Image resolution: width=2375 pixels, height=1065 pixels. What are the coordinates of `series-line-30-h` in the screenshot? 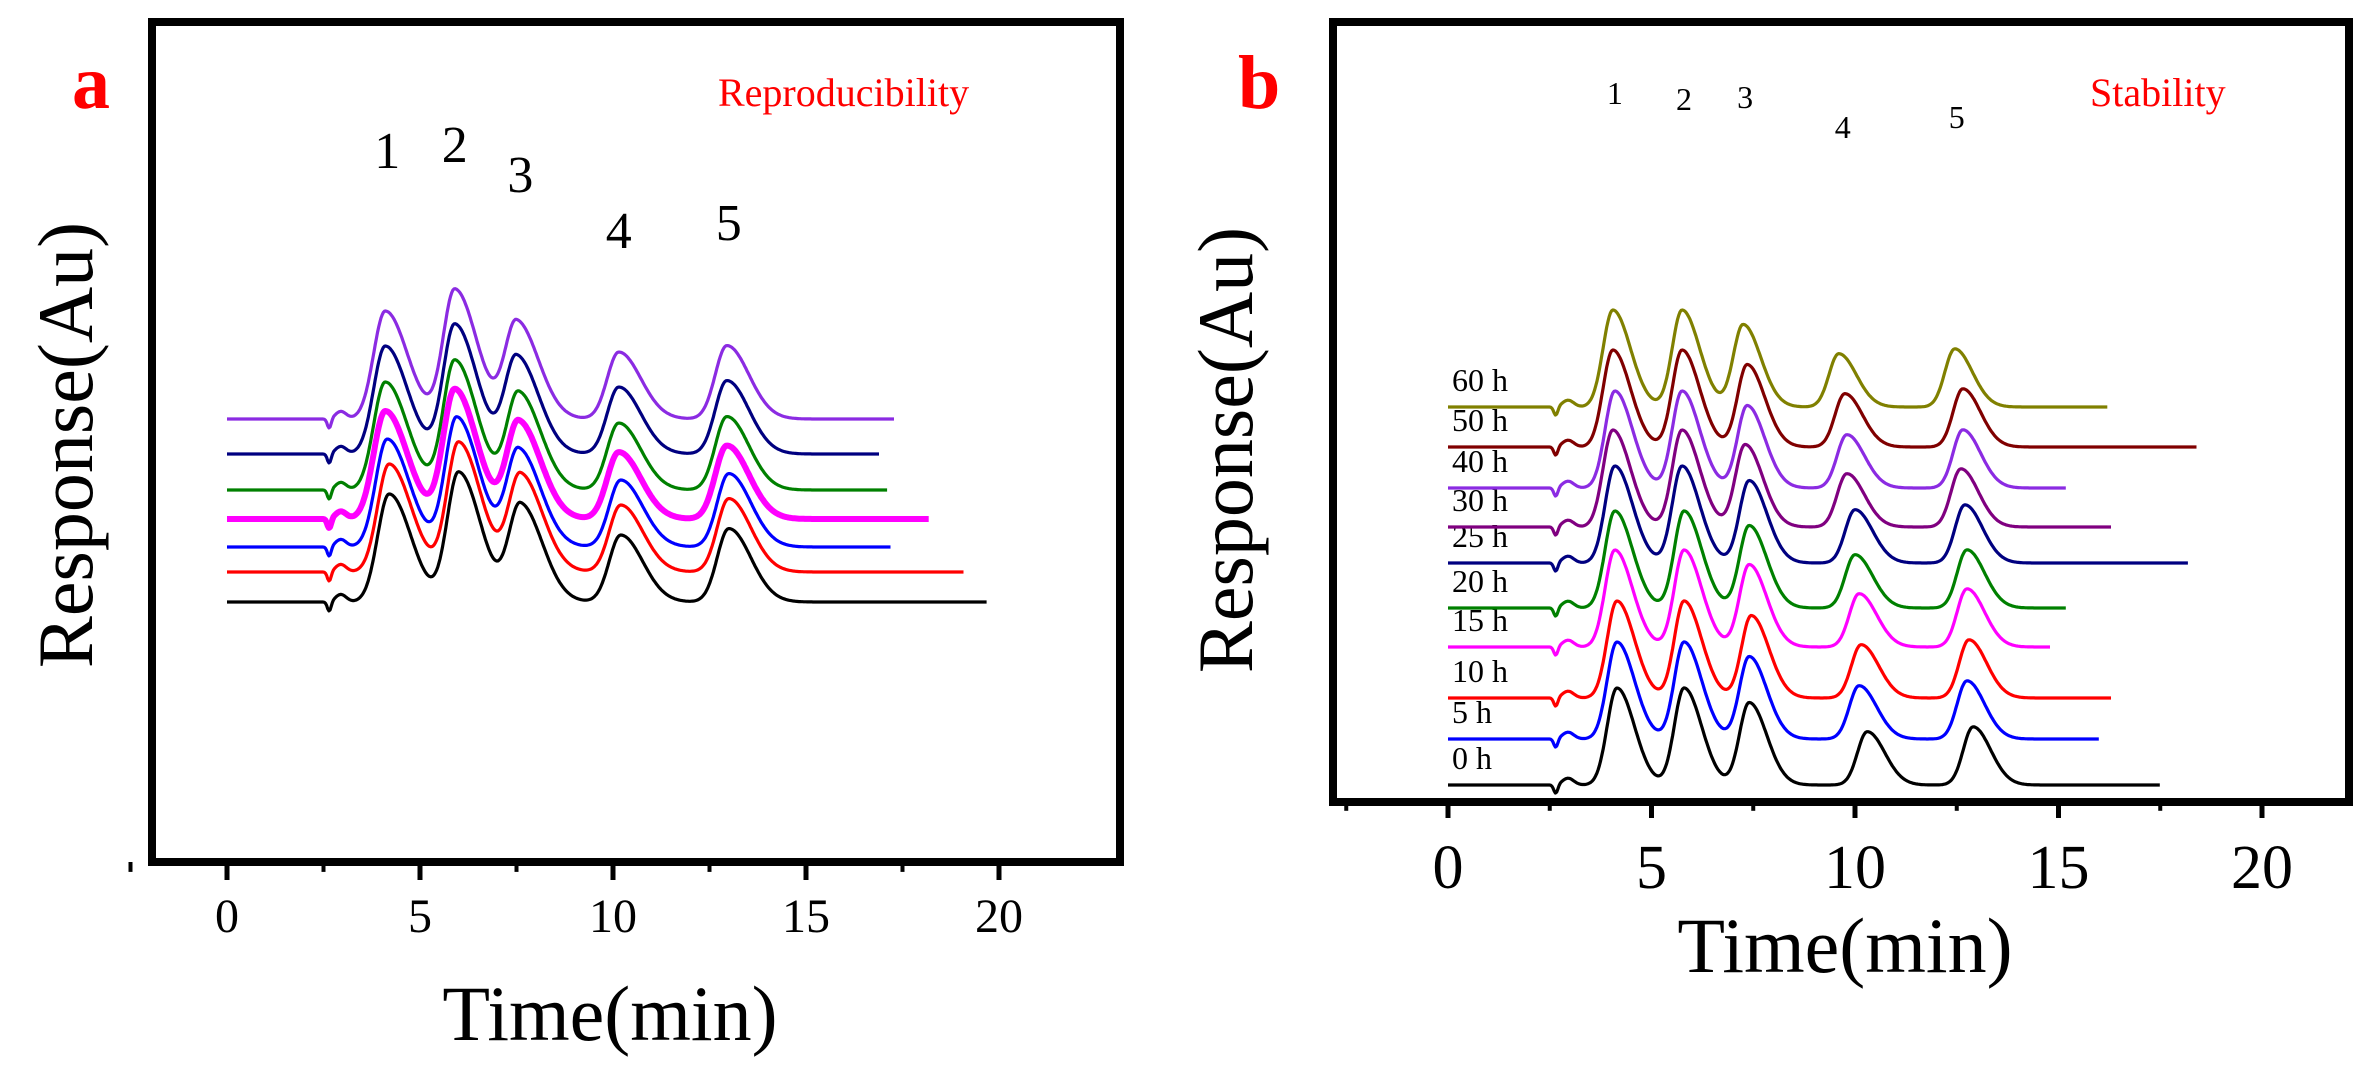 It's located at (1779, 482).